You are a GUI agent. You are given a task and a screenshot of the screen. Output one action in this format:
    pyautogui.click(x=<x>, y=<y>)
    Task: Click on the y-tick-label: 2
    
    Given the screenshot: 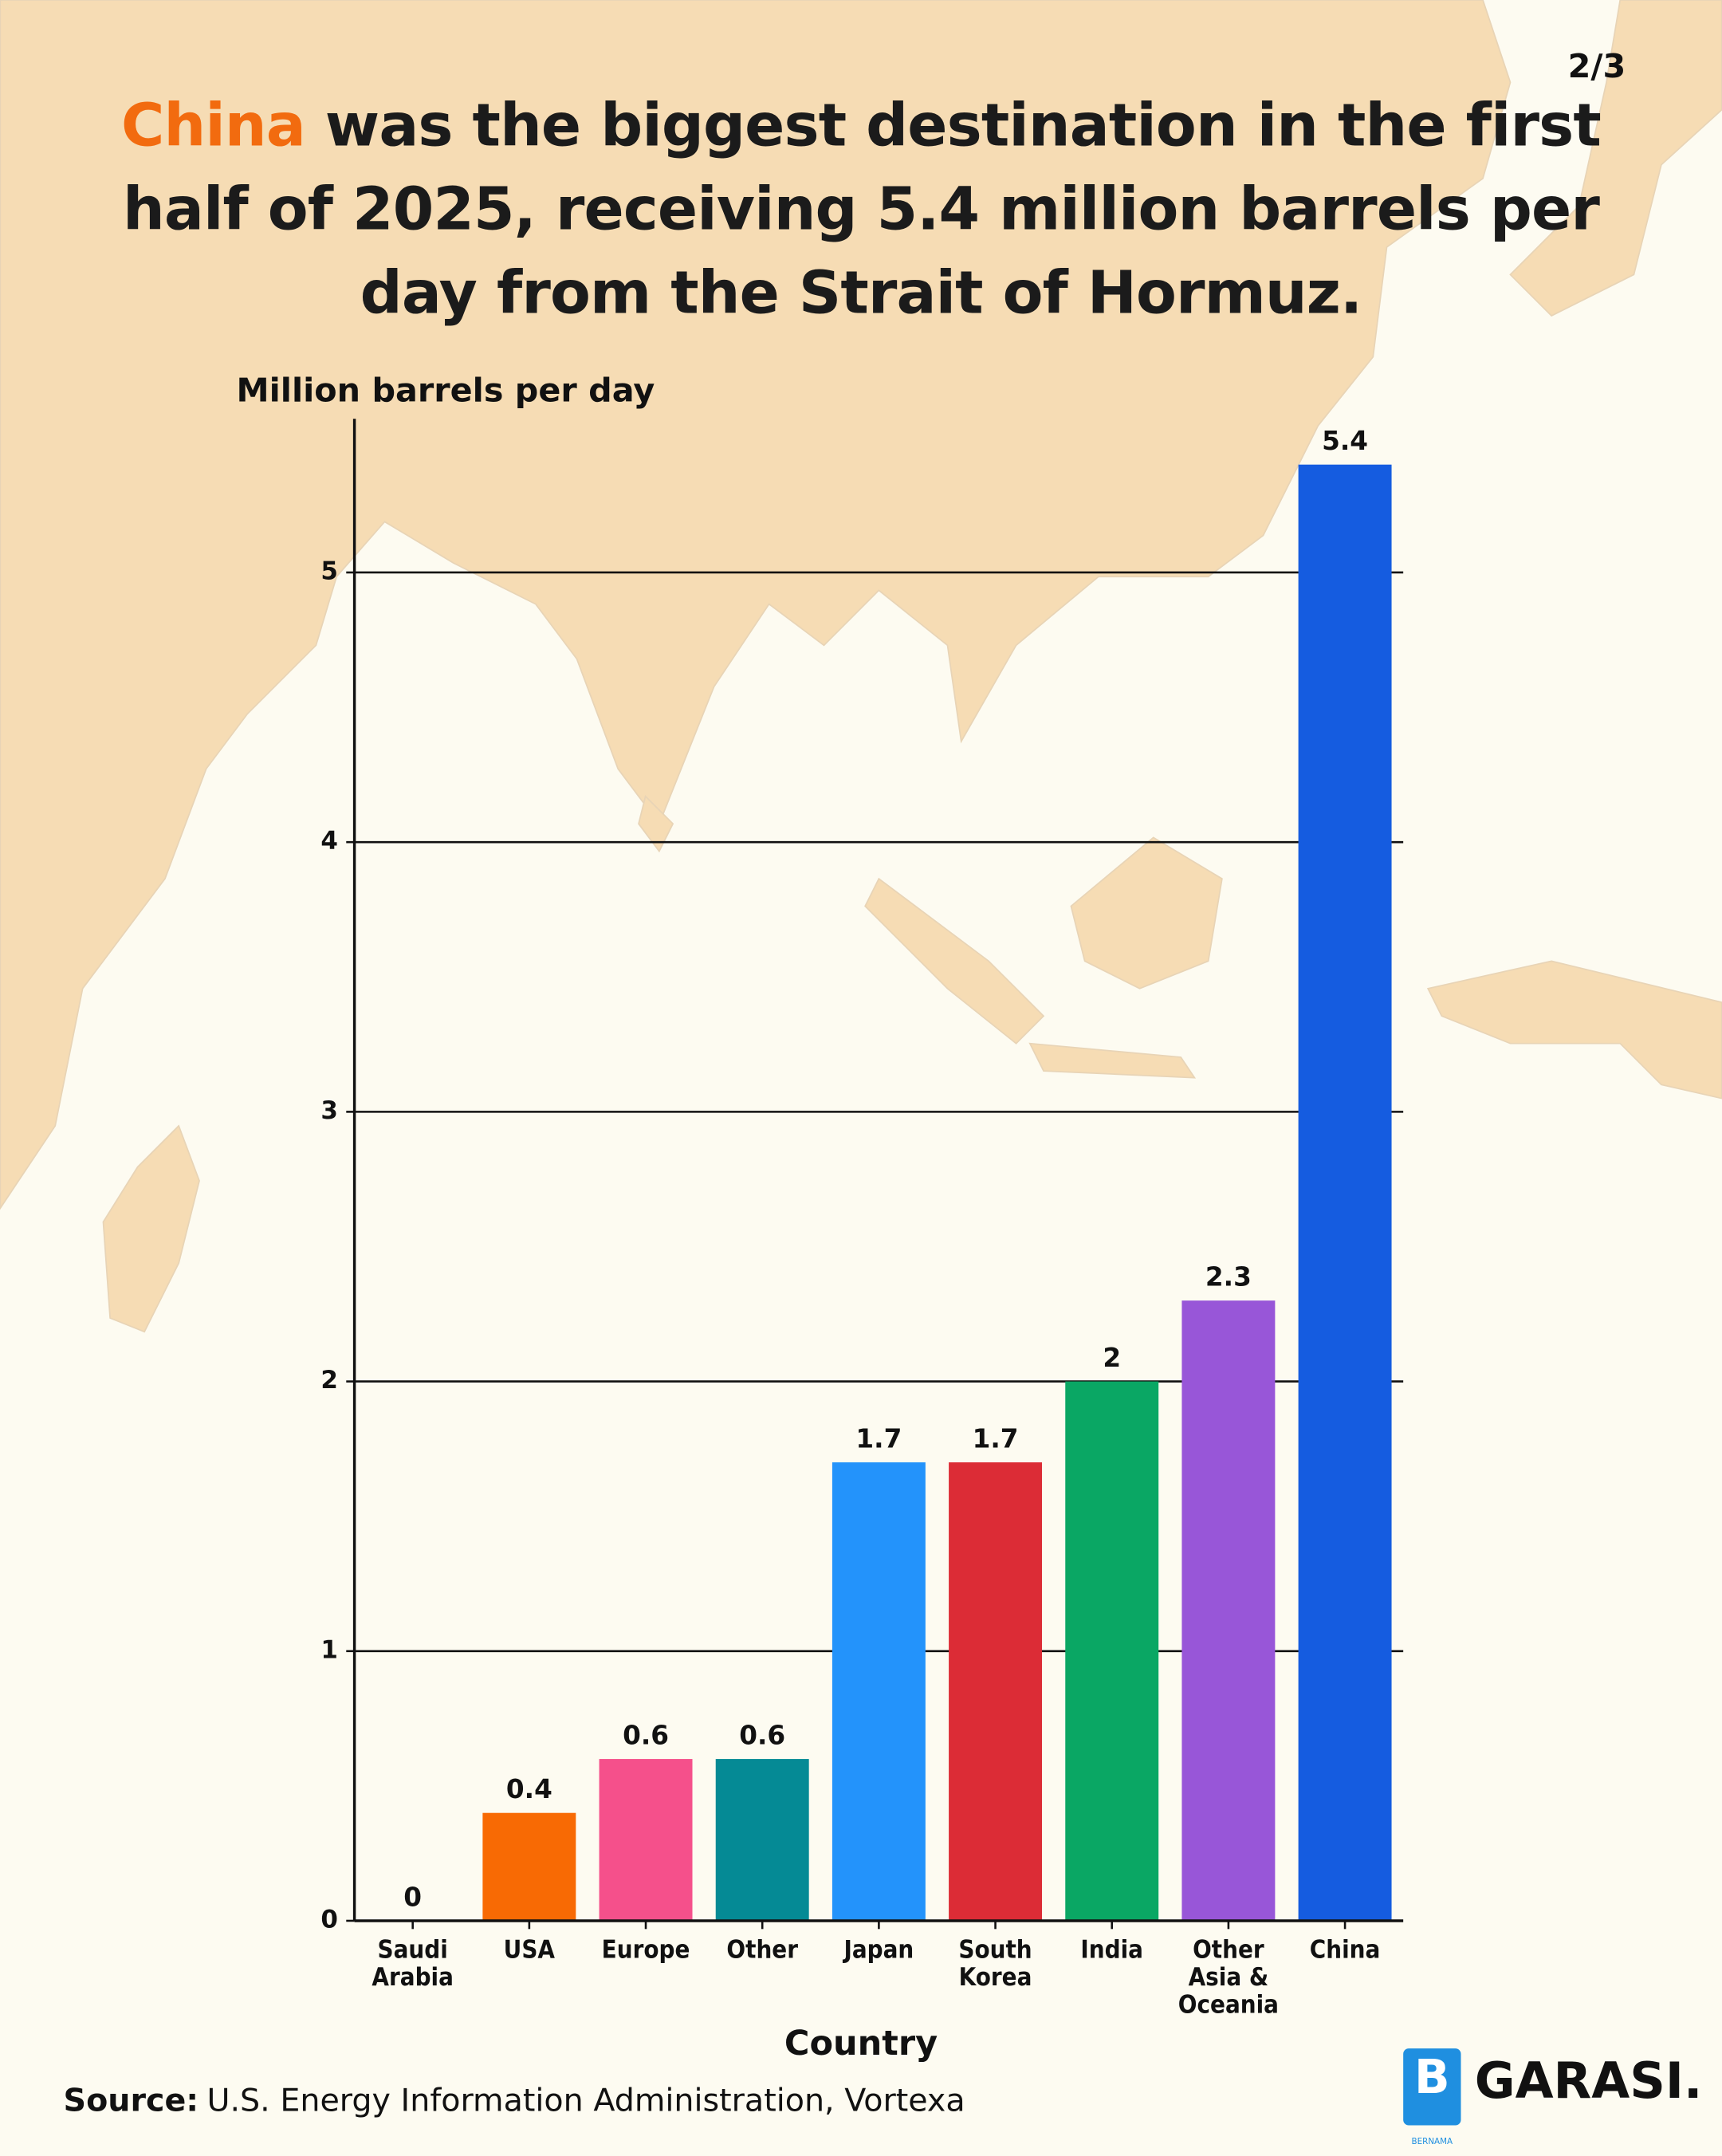 What is the action you would take?
    pyautogui.click(x=329, y=1381)
    